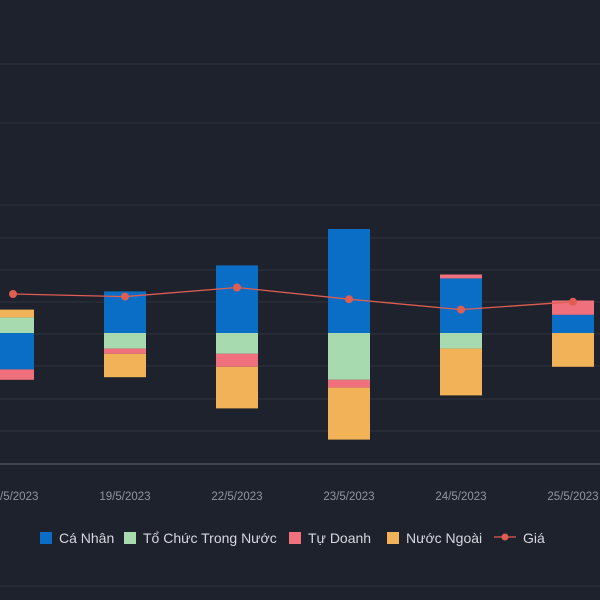 This screenshot has width=600, height=600. What do you see at coordinates (124, 497) in the screenshot?
I see `x-tick-label: 19/5/2023` at bounding box center [124, 497].